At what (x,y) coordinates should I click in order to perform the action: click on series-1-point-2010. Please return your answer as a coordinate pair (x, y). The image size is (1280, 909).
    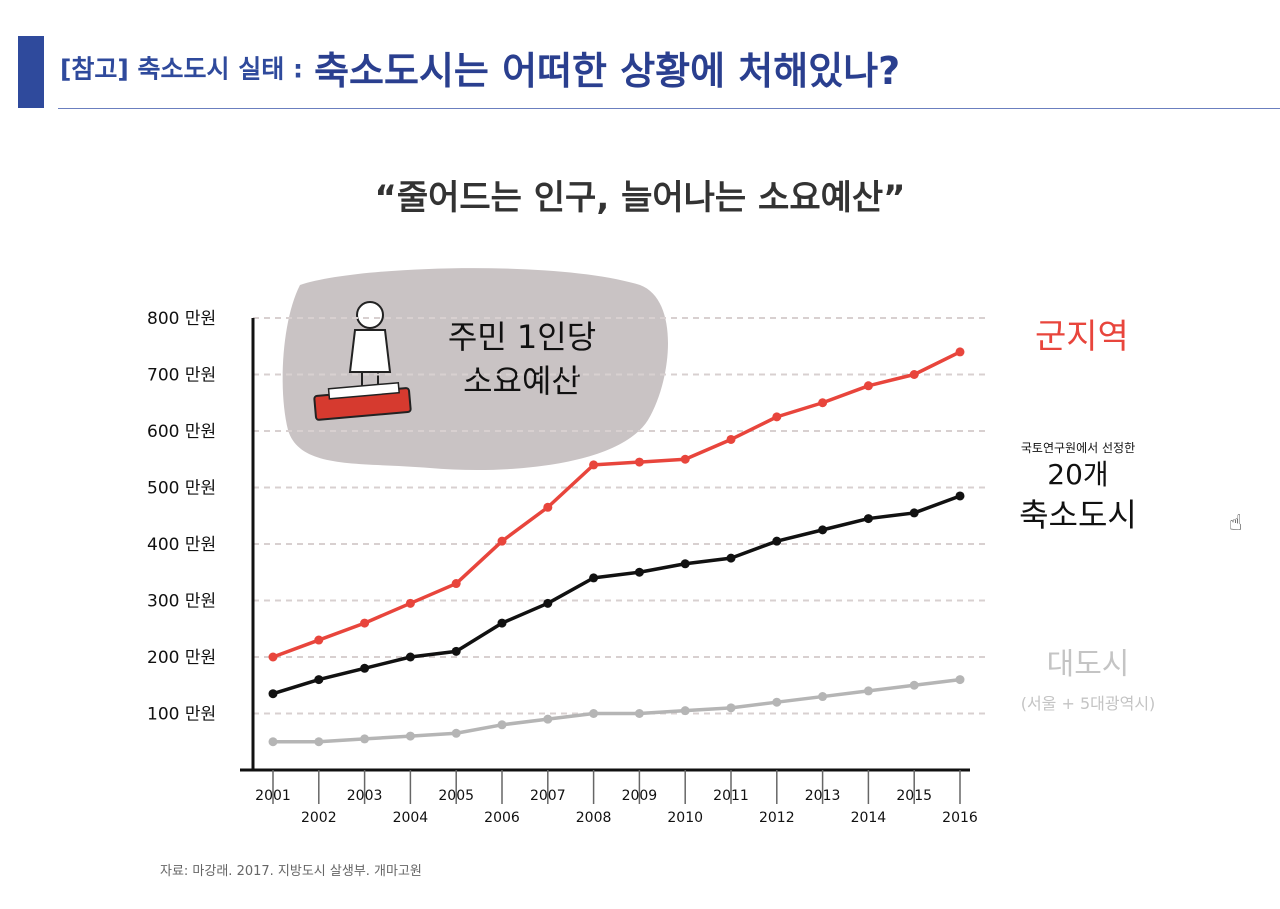
    Looking at the image, I should click on (685, 564).